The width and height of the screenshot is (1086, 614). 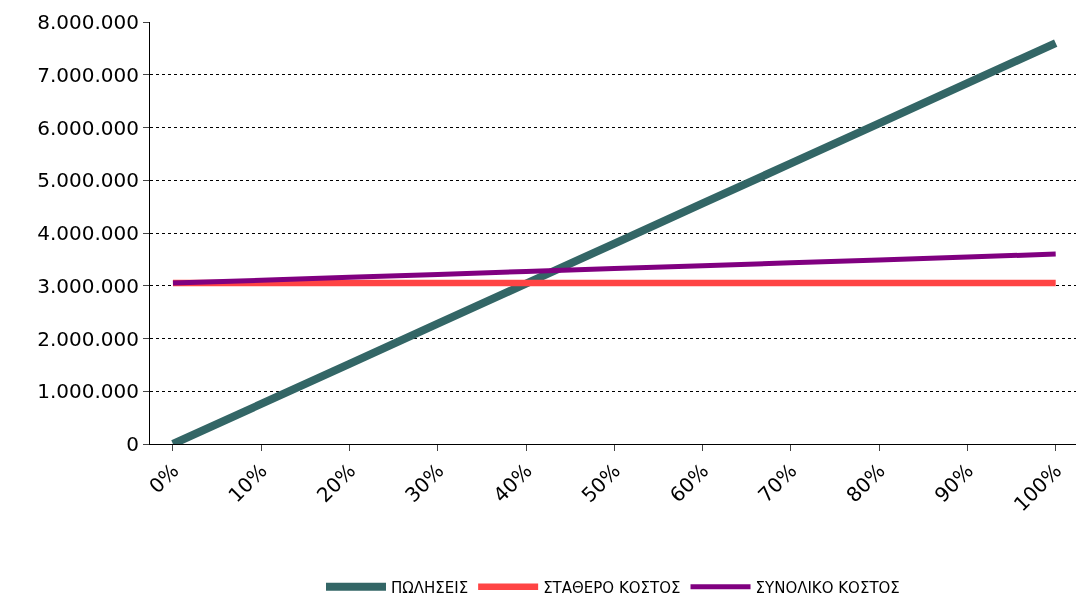 What do you see at coordinates (88, 22) in the screenshot?
I see `y-tick-label: 8.000.000` at bounding box center [88, 22].